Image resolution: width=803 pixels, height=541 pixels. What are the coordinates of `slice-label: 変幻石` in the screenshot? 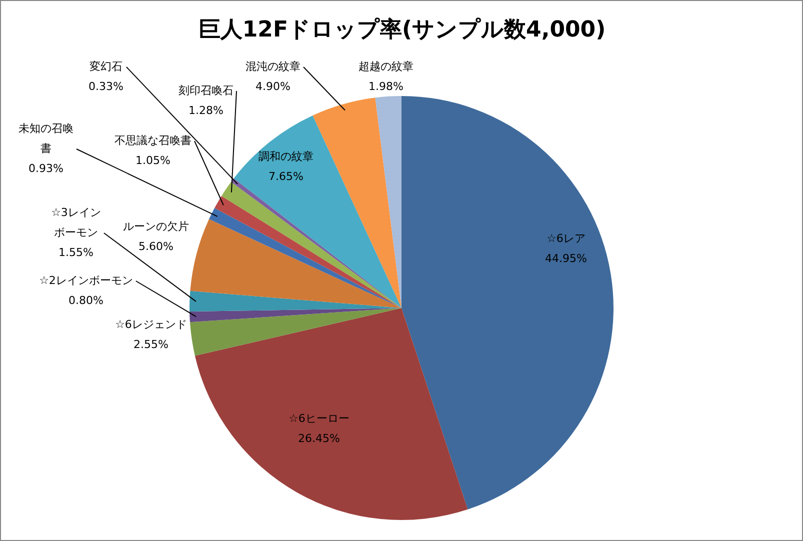 It's located at (106, 66).